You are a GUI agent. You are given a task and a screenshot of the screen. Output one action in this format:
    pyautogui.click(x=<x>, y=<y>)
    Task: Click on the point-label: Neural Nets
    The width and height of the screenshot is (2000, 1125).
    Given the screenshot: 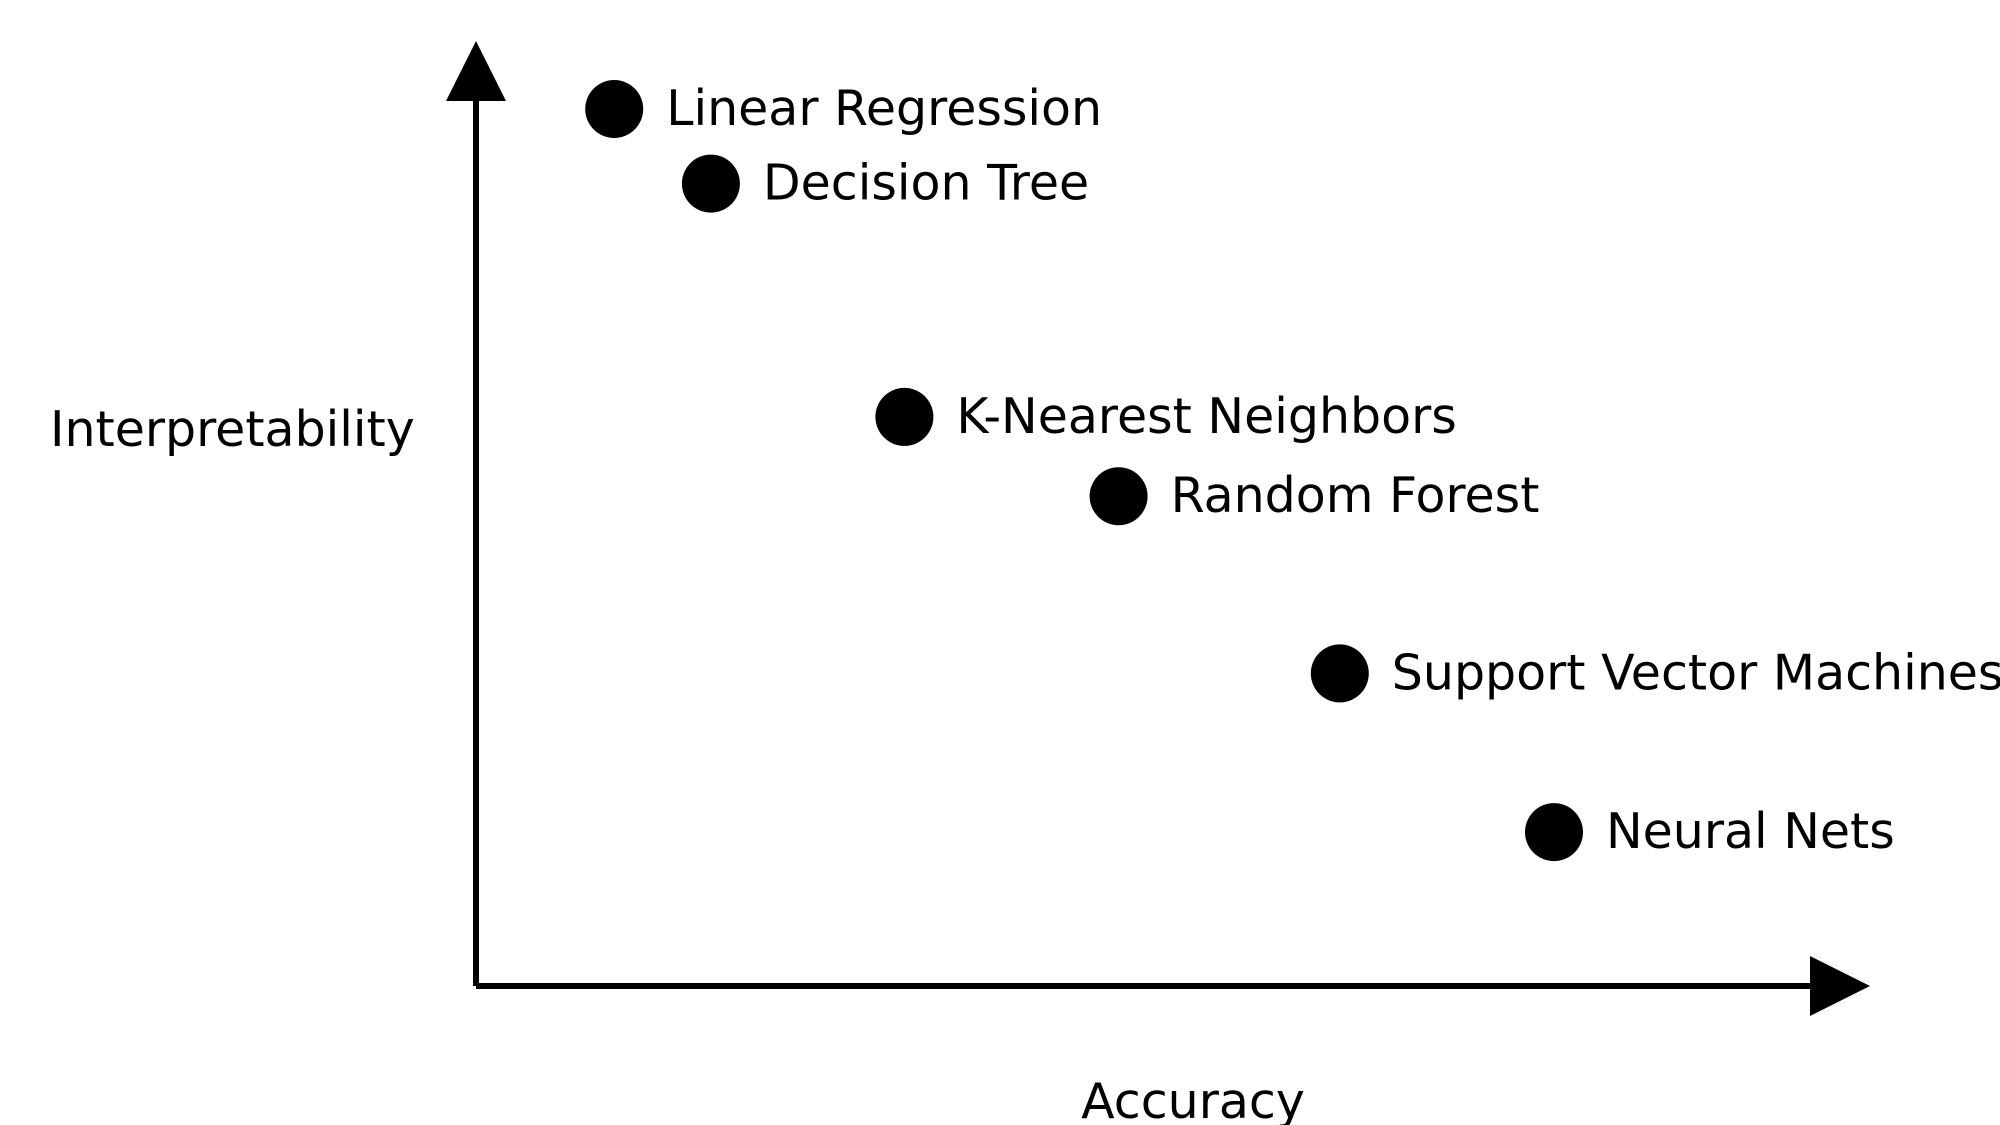 What is the action you would take?
    pyautogui.click(x=1750, y=831)
    